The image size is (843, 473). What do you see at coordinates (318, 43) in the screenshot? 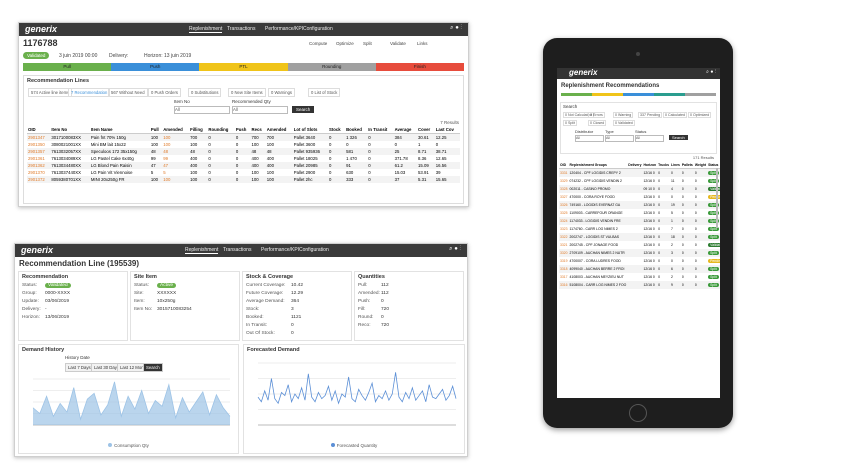
I see `action-button: Compute` at bounding box center [318, 43].